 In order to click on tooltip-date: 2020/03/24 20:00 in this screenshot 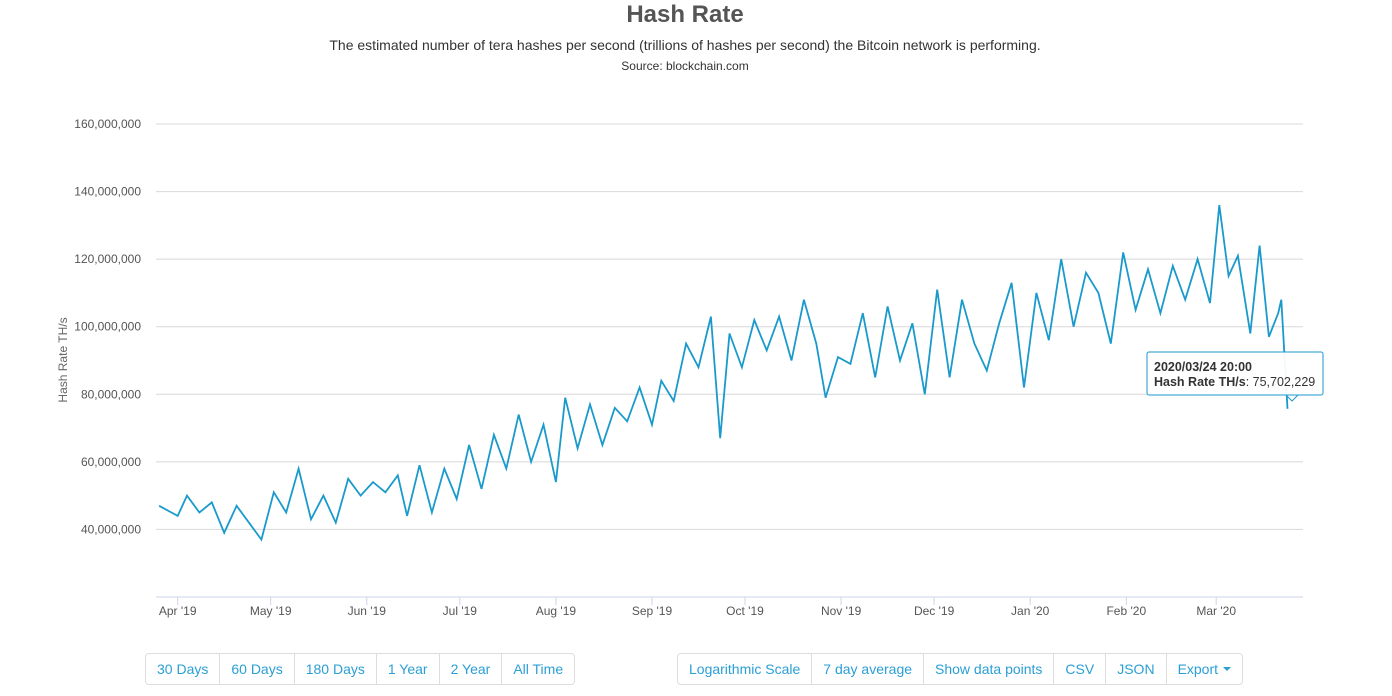, I will do `click(1203, 367)`.